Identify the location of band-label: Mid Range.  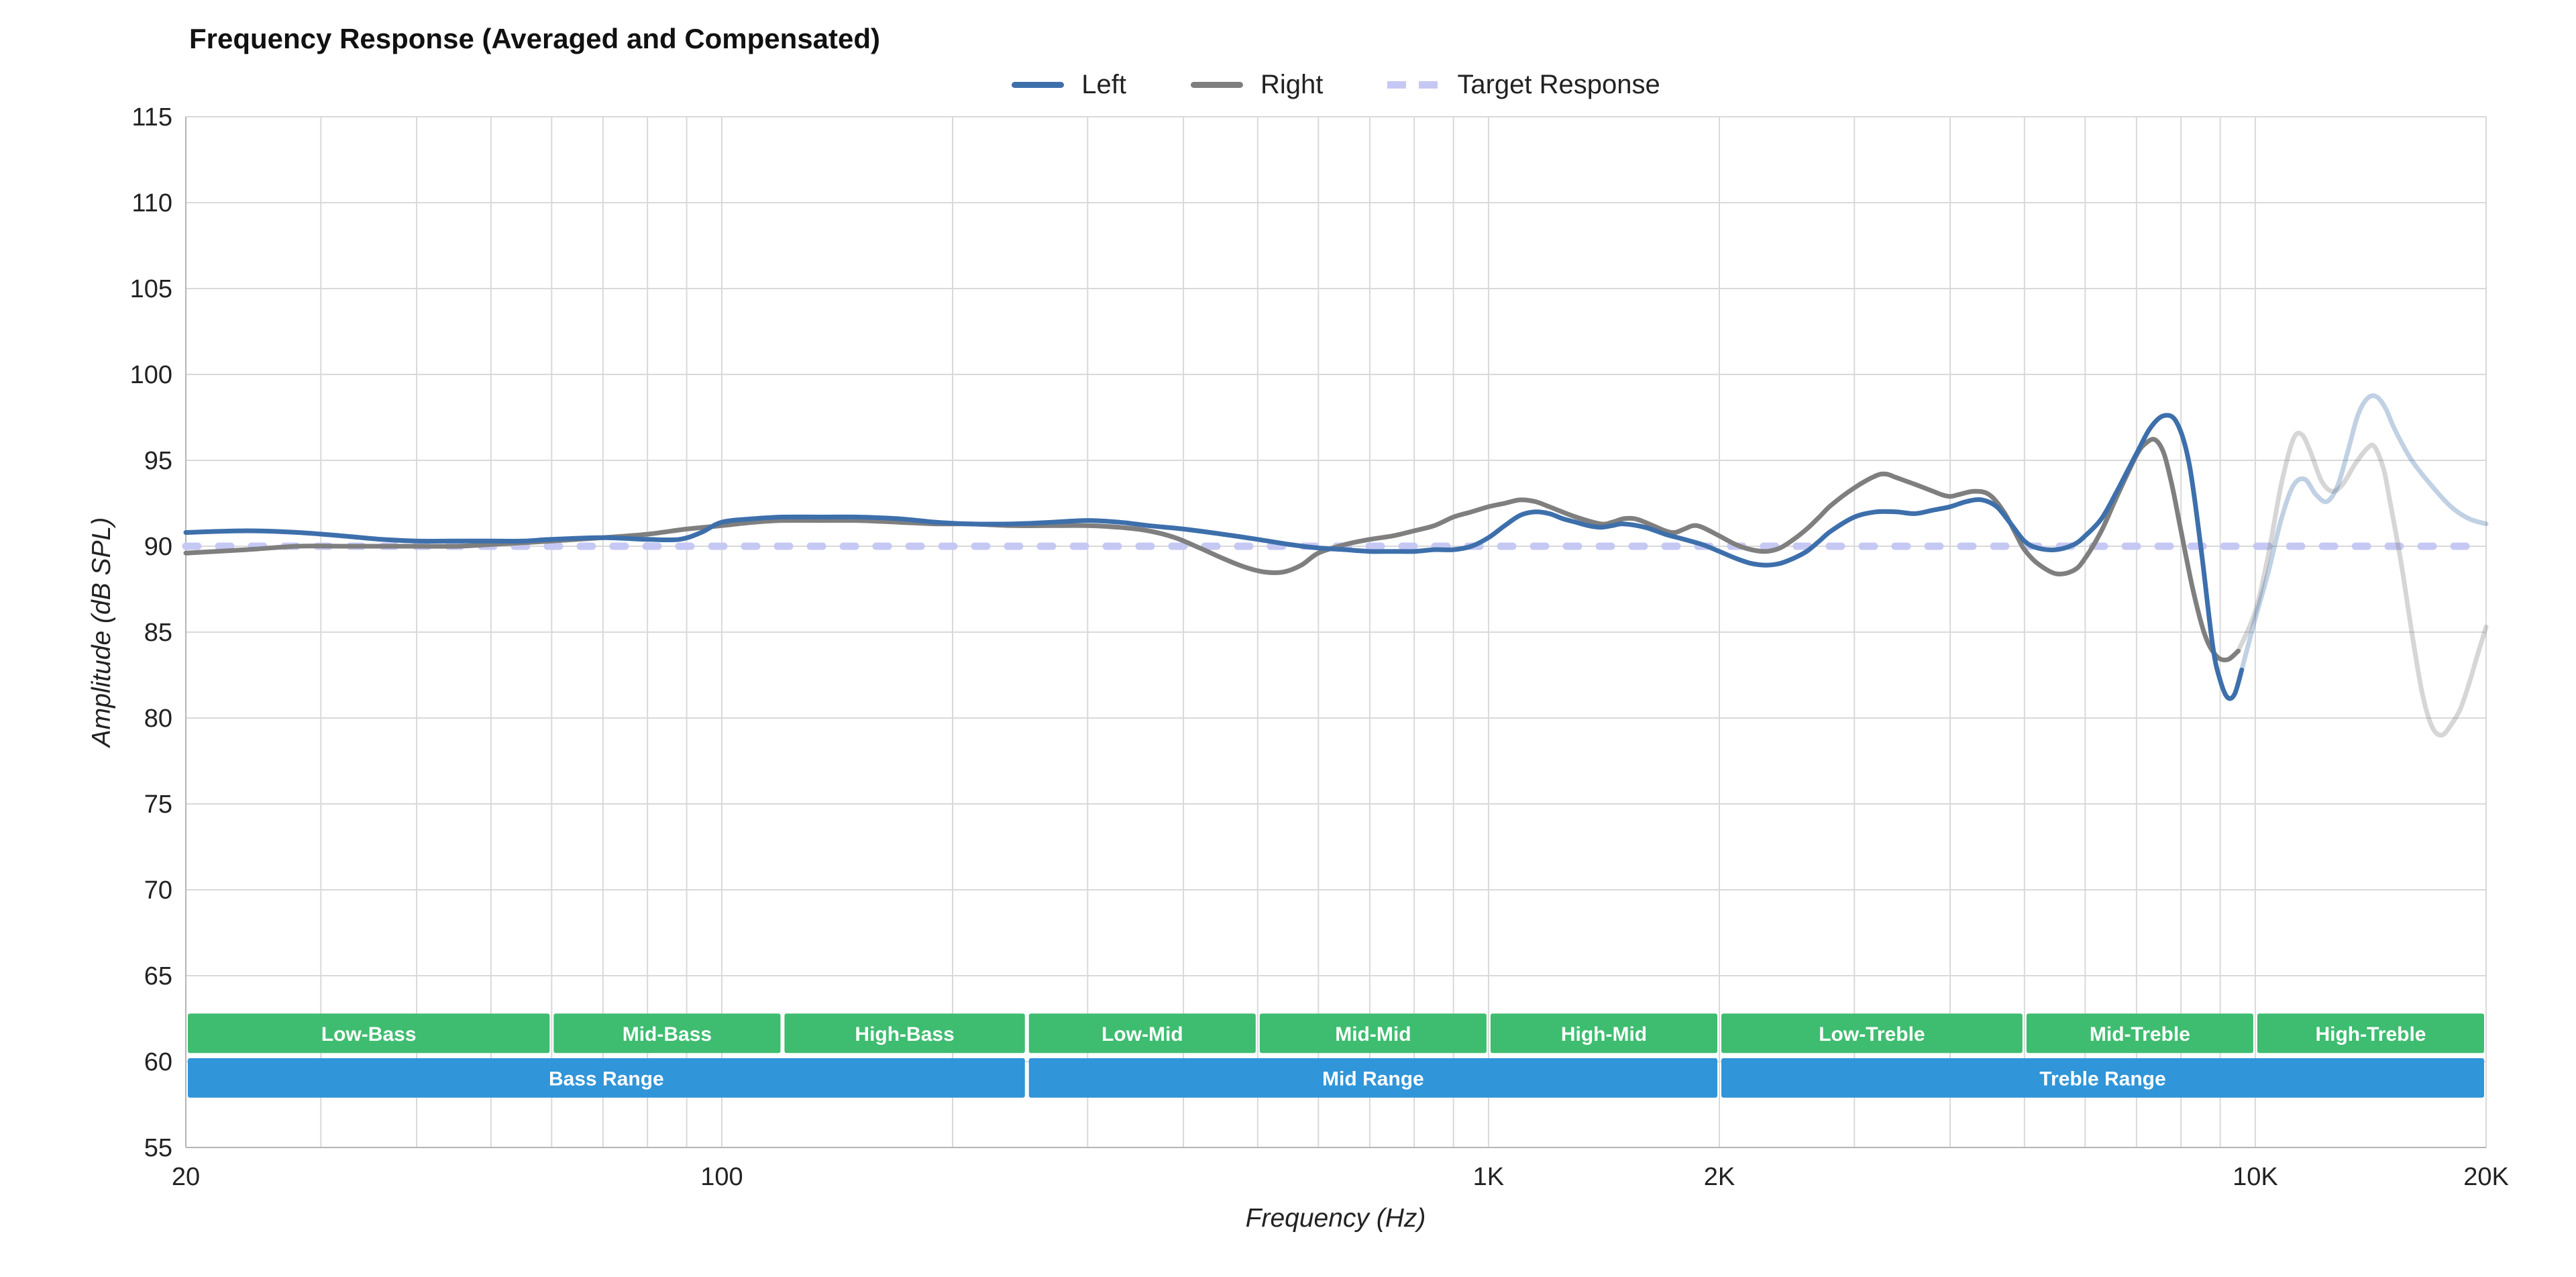
(1373, 1079).